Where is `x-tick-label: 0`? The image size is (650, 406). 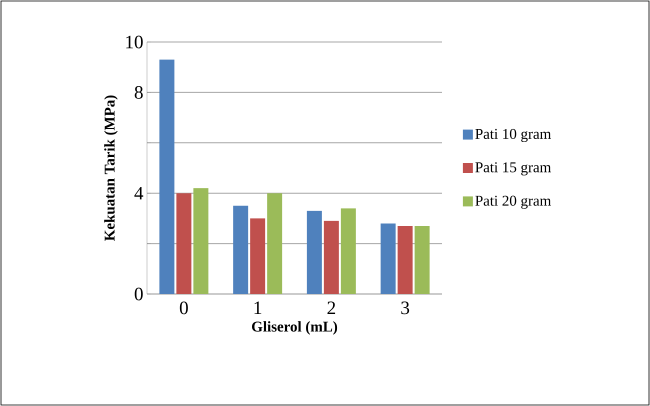
x-tick-label: 0 is located at coordinates (184, 308).